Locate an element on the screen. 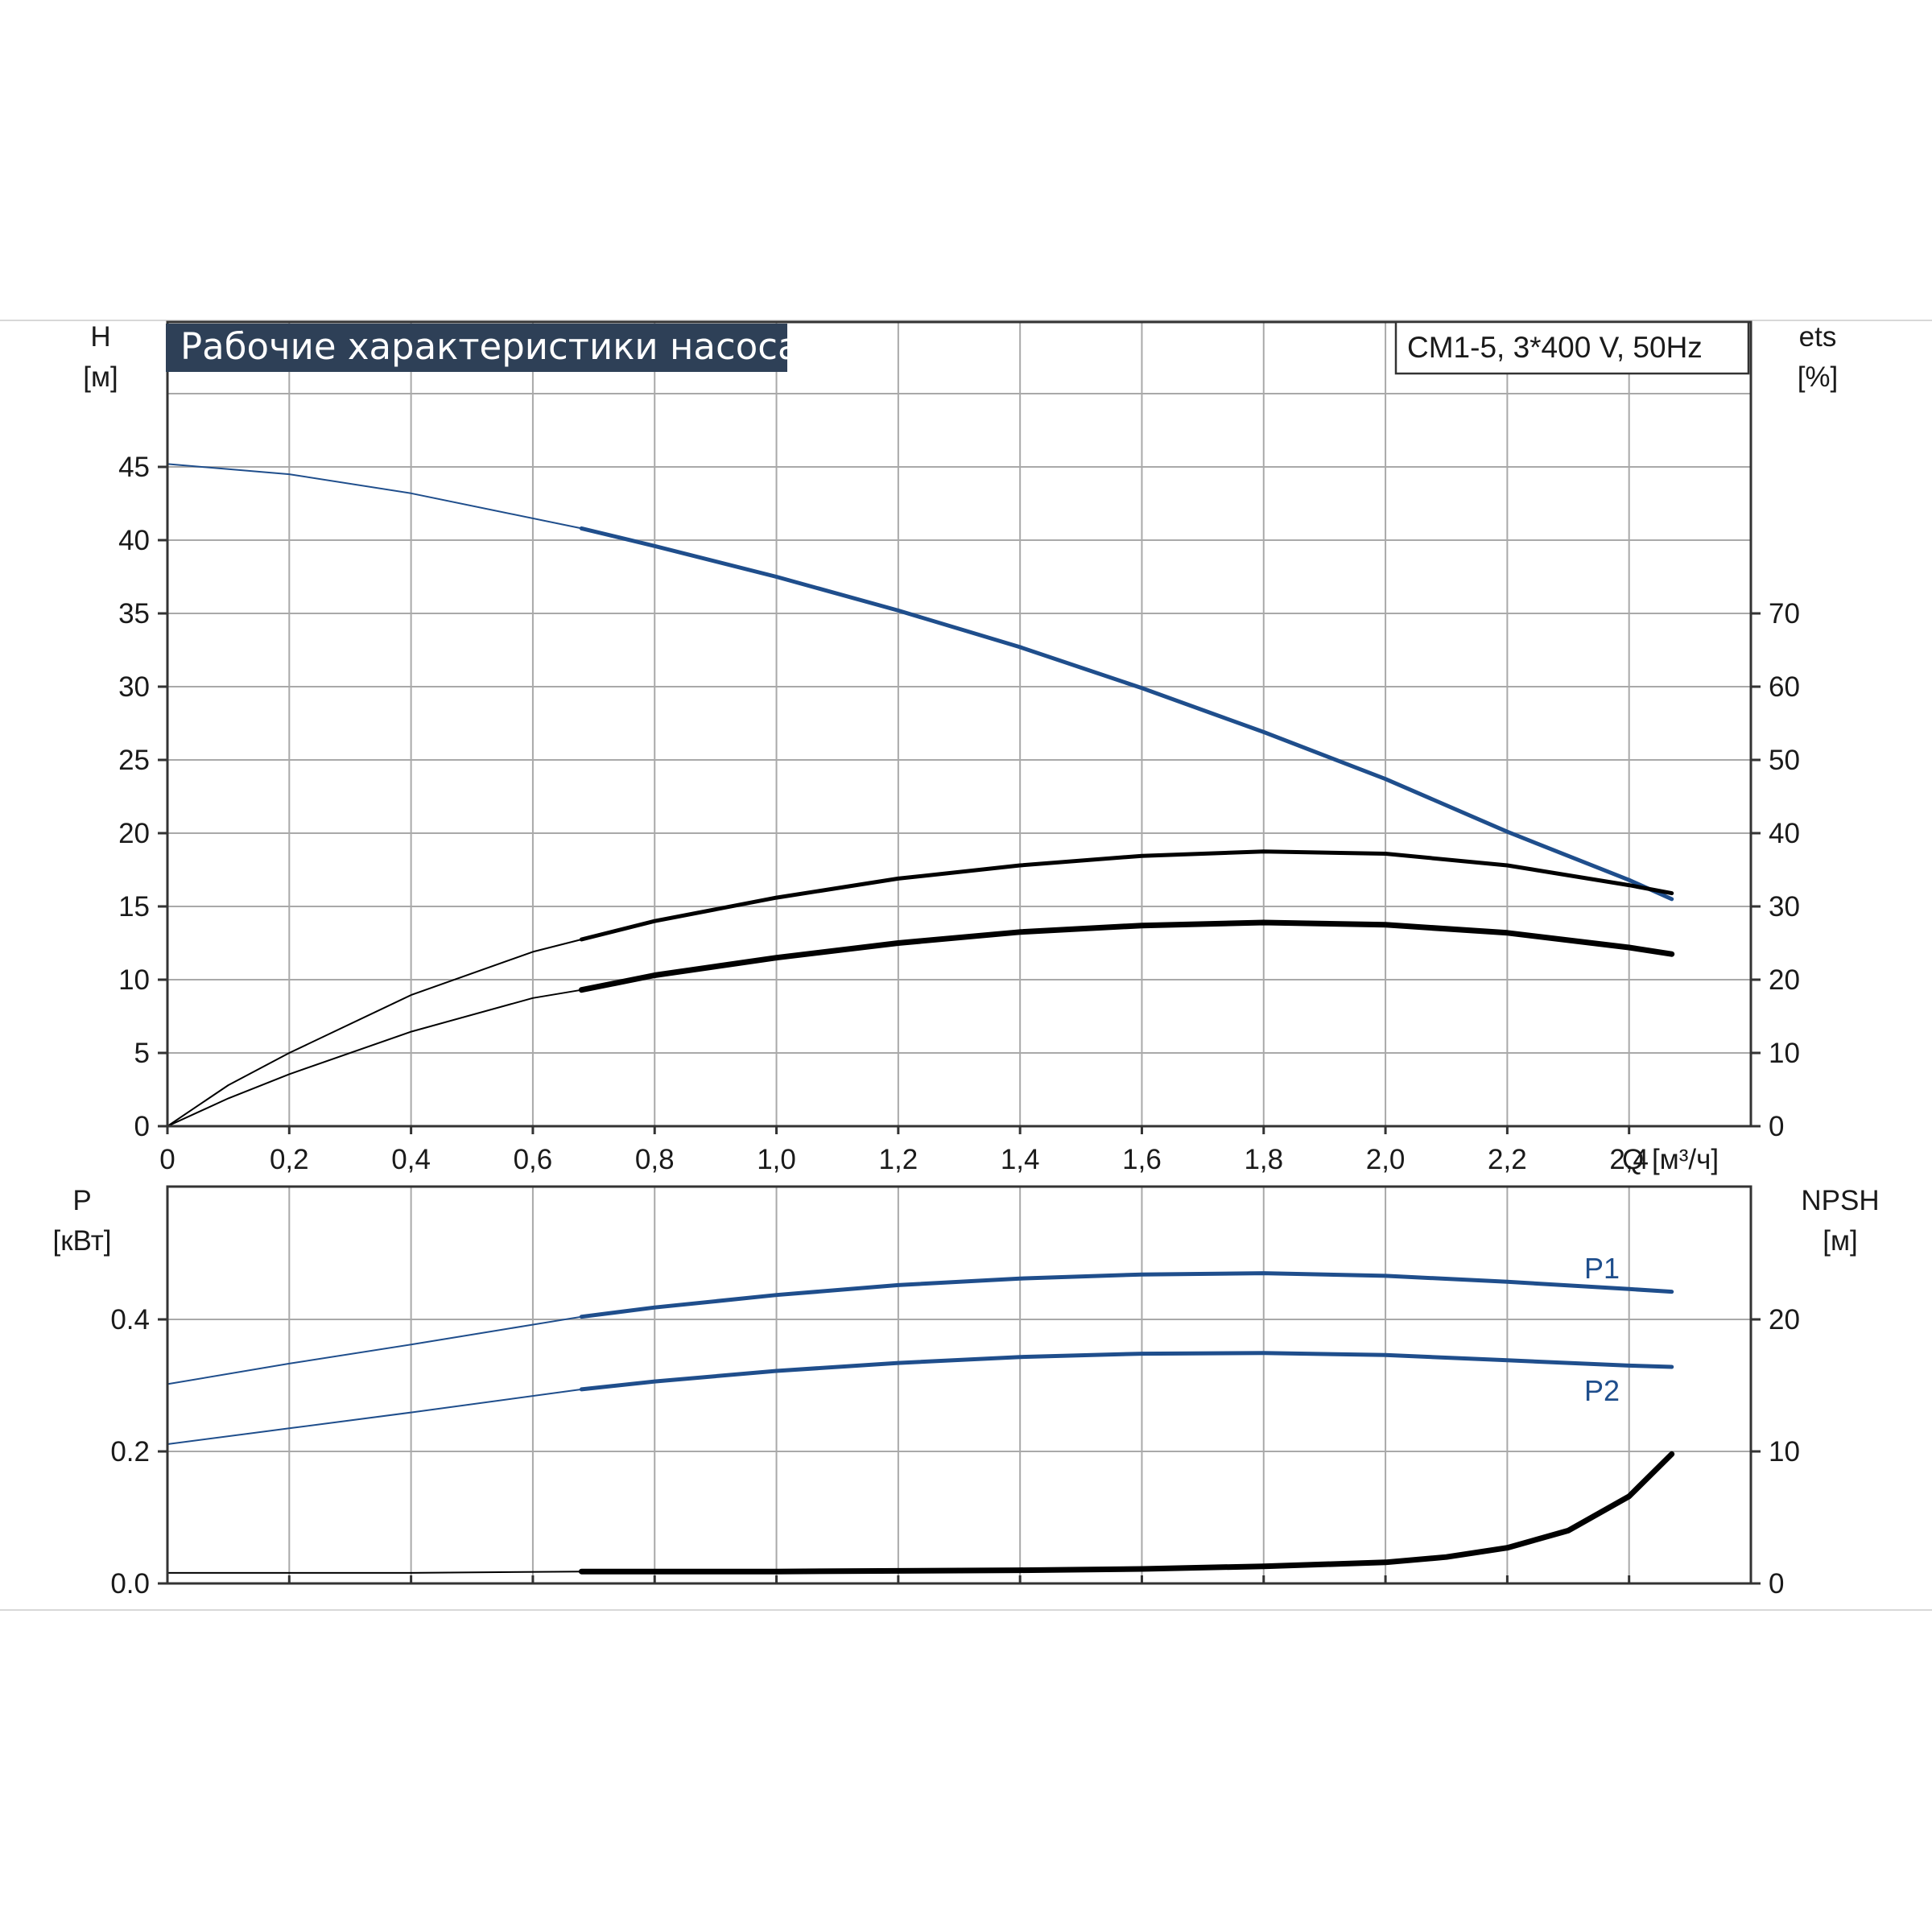 This screenshot has height=1932, width=1932. npsh-curve-thin is located at coordinates (374, 1572).